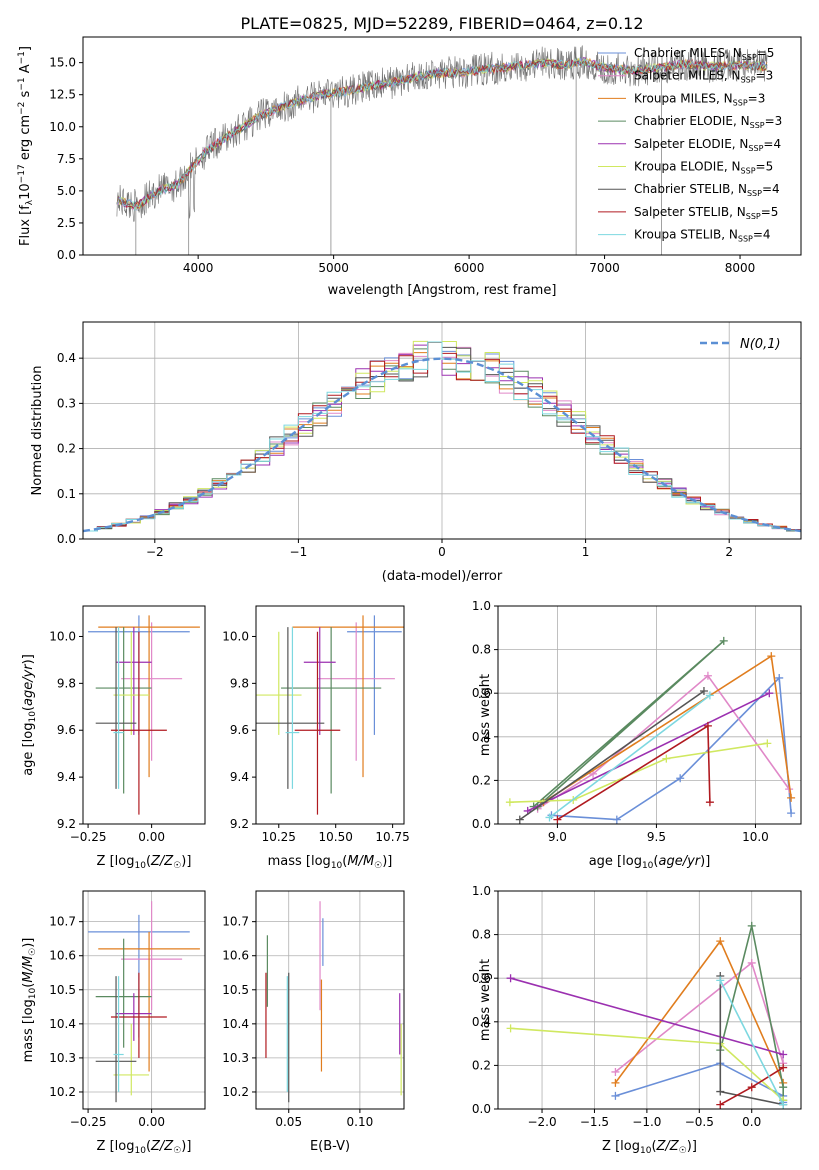  Describe the element at coordinates (333, 268) in the screenshot. I see `x-tick-label: 5000` at that location.